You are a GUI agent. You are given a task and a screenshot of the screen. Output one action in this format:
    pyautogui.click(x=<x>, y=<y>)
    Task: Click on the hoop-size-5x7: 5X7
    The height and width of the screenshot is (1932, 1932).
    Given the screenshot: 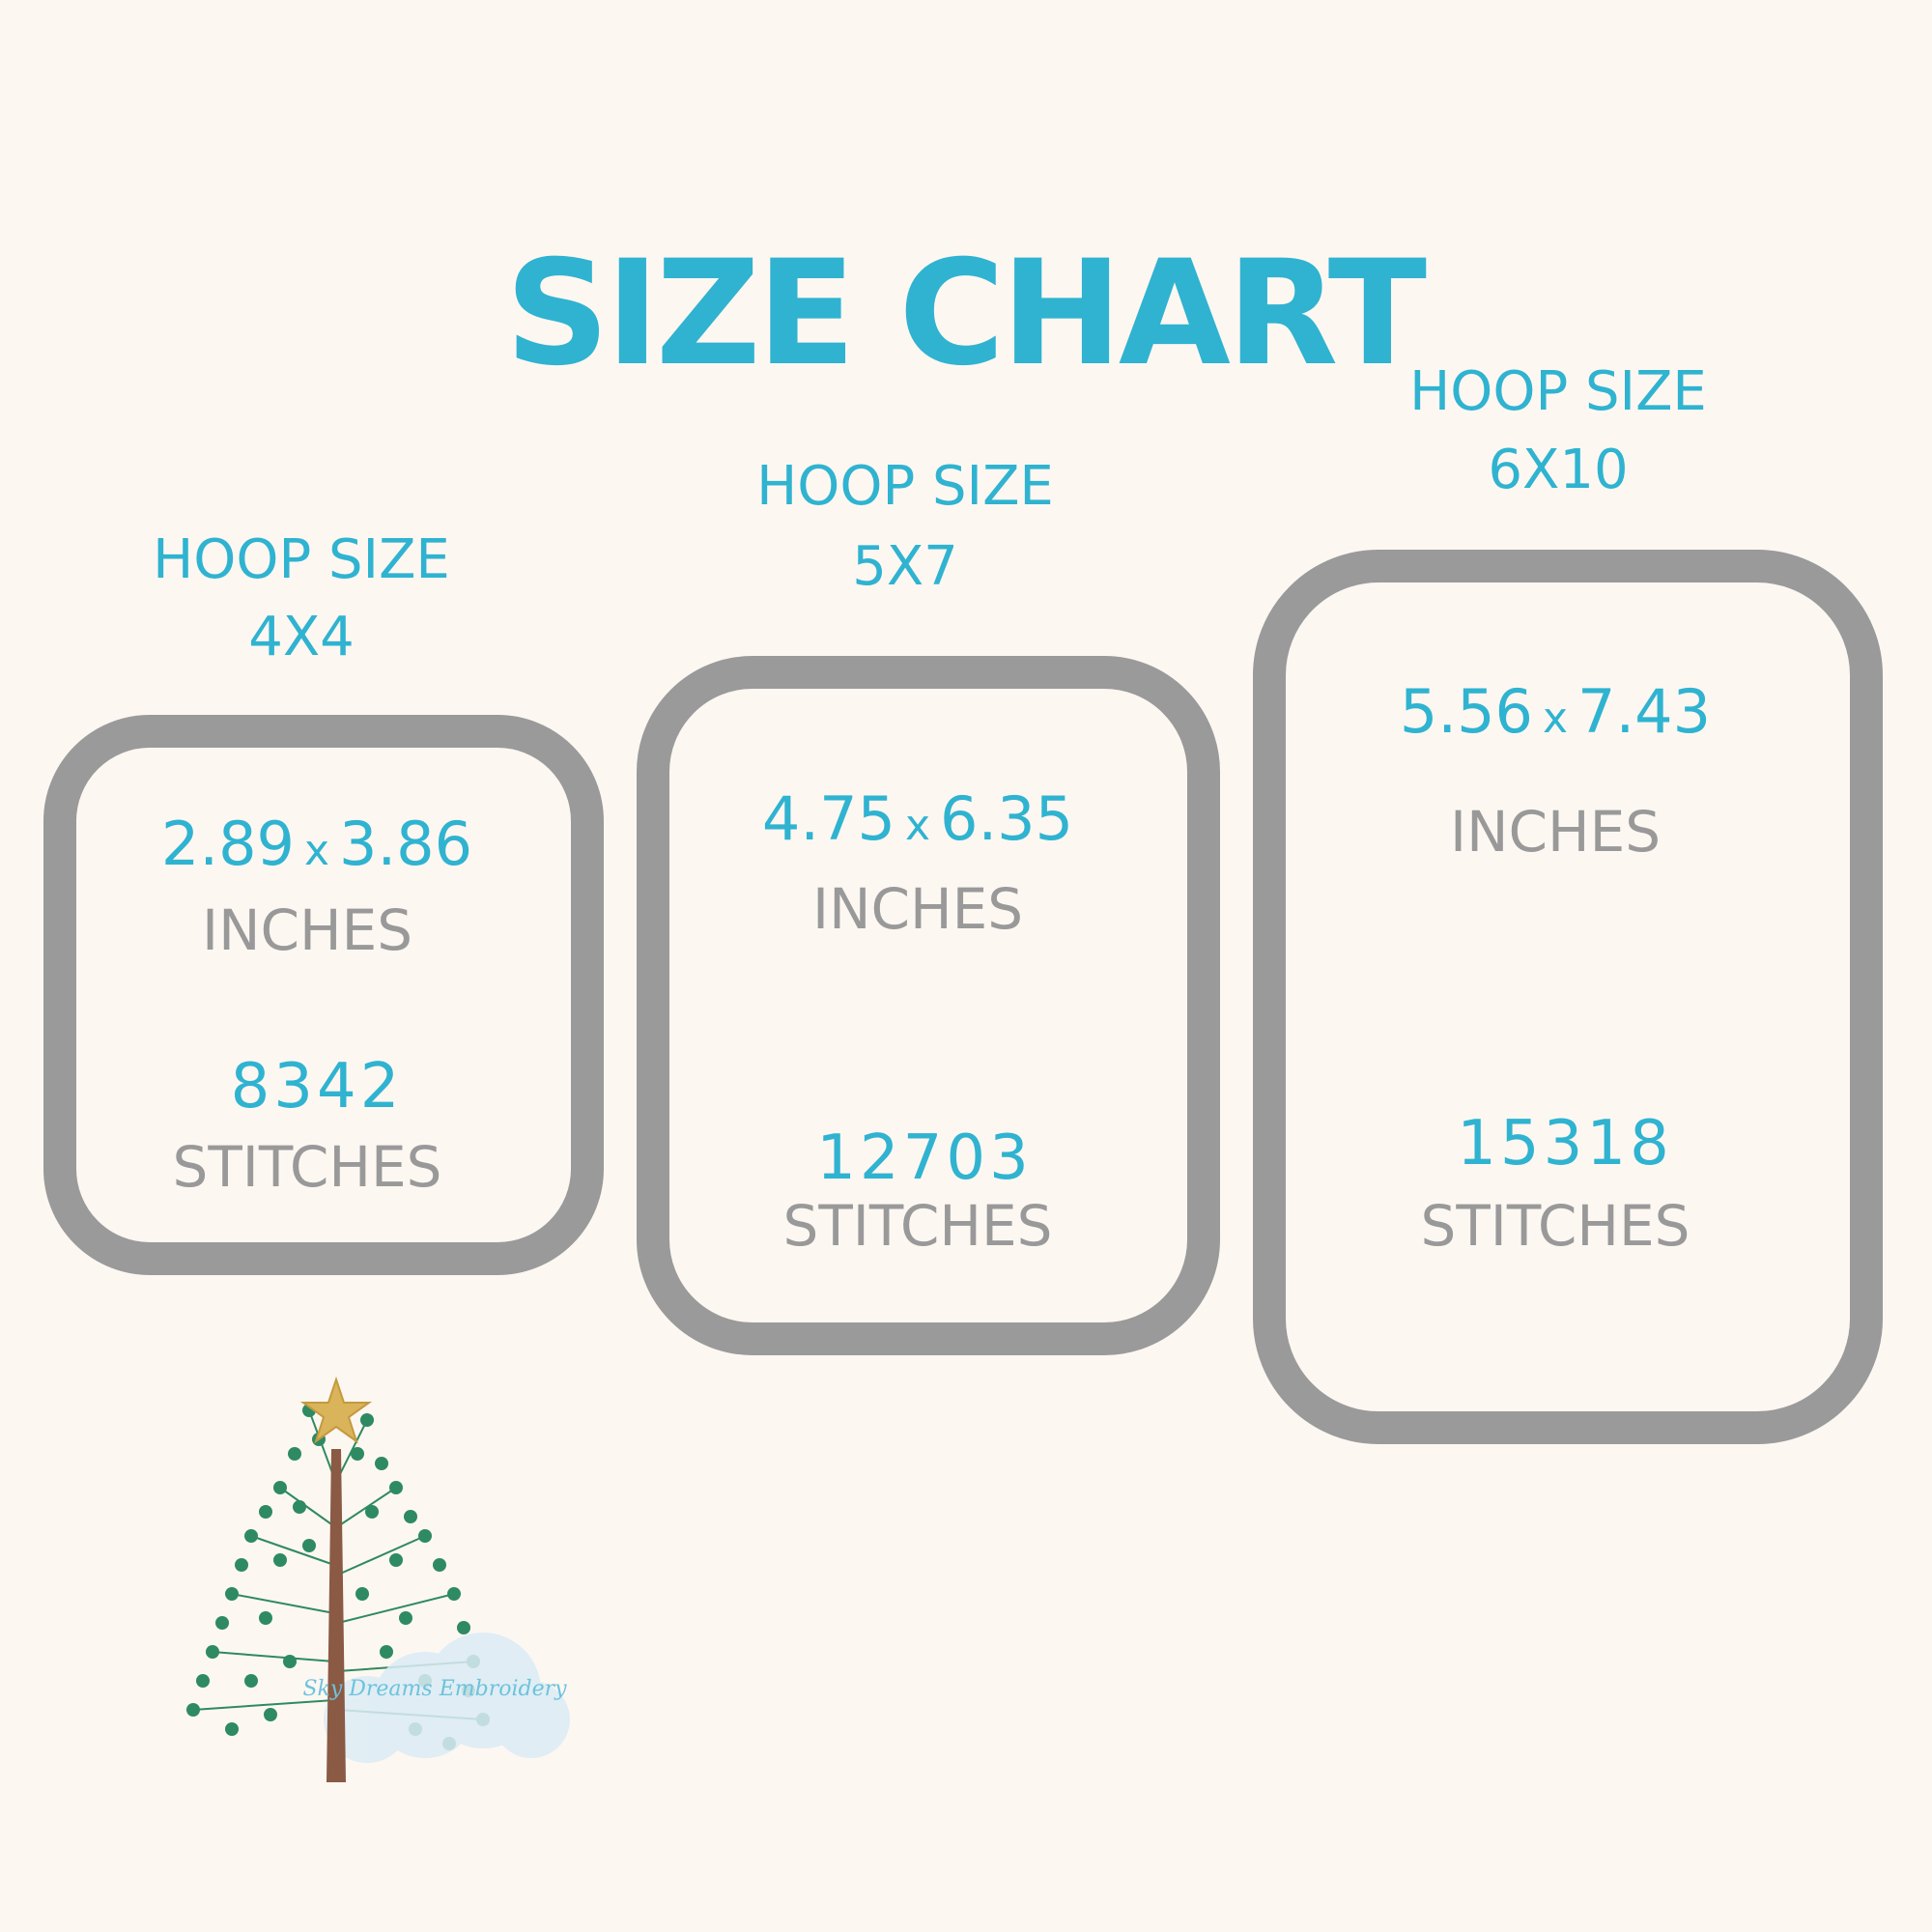 What is the action you would take?
    pyautogui.click(x=905, y=566)
    